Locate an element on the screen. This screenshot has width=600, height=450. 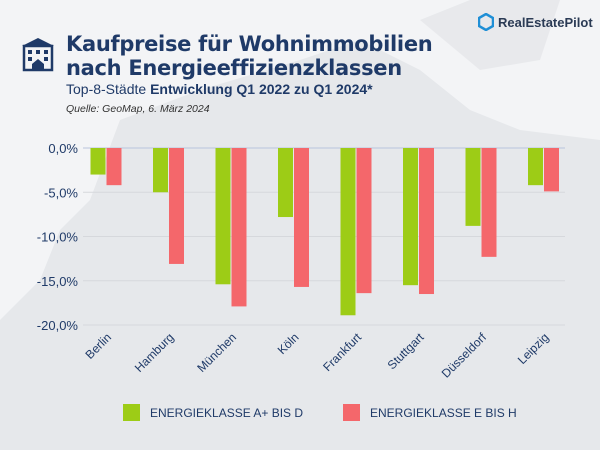
x-tick-label: Frankfurt is located at coordinates (342, 352).